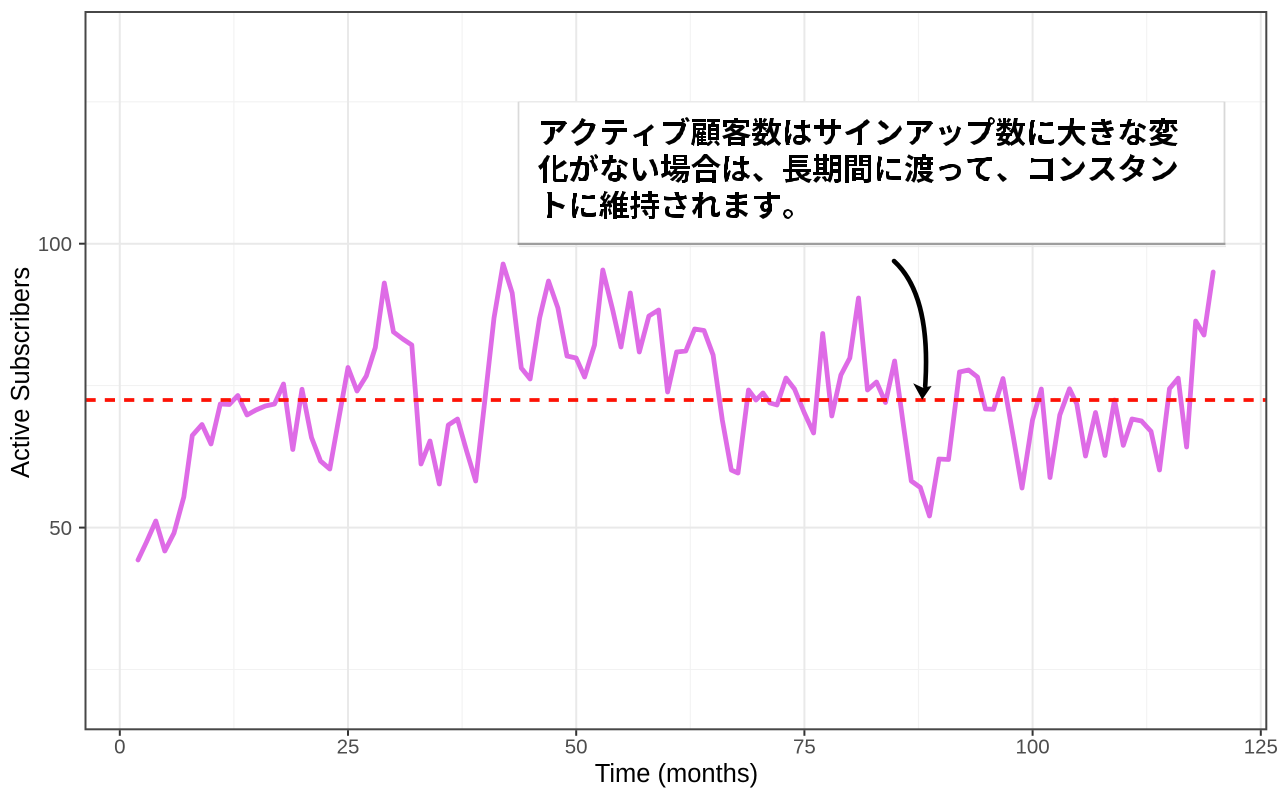 The width and height of the screenshot is (1280, 800). Describe the element at coordinates (1261, 747) in the screenshot. I see `svg-text: 125` at that location.